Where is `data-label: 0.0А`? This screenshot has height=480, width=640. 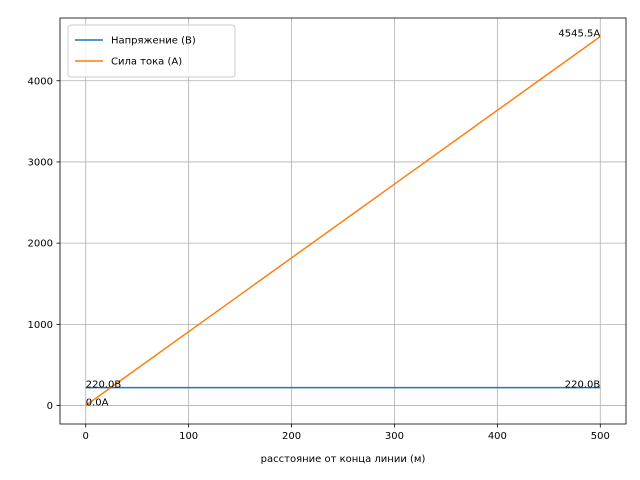
data-label: 0.0А is located at coordinates (97, 403).